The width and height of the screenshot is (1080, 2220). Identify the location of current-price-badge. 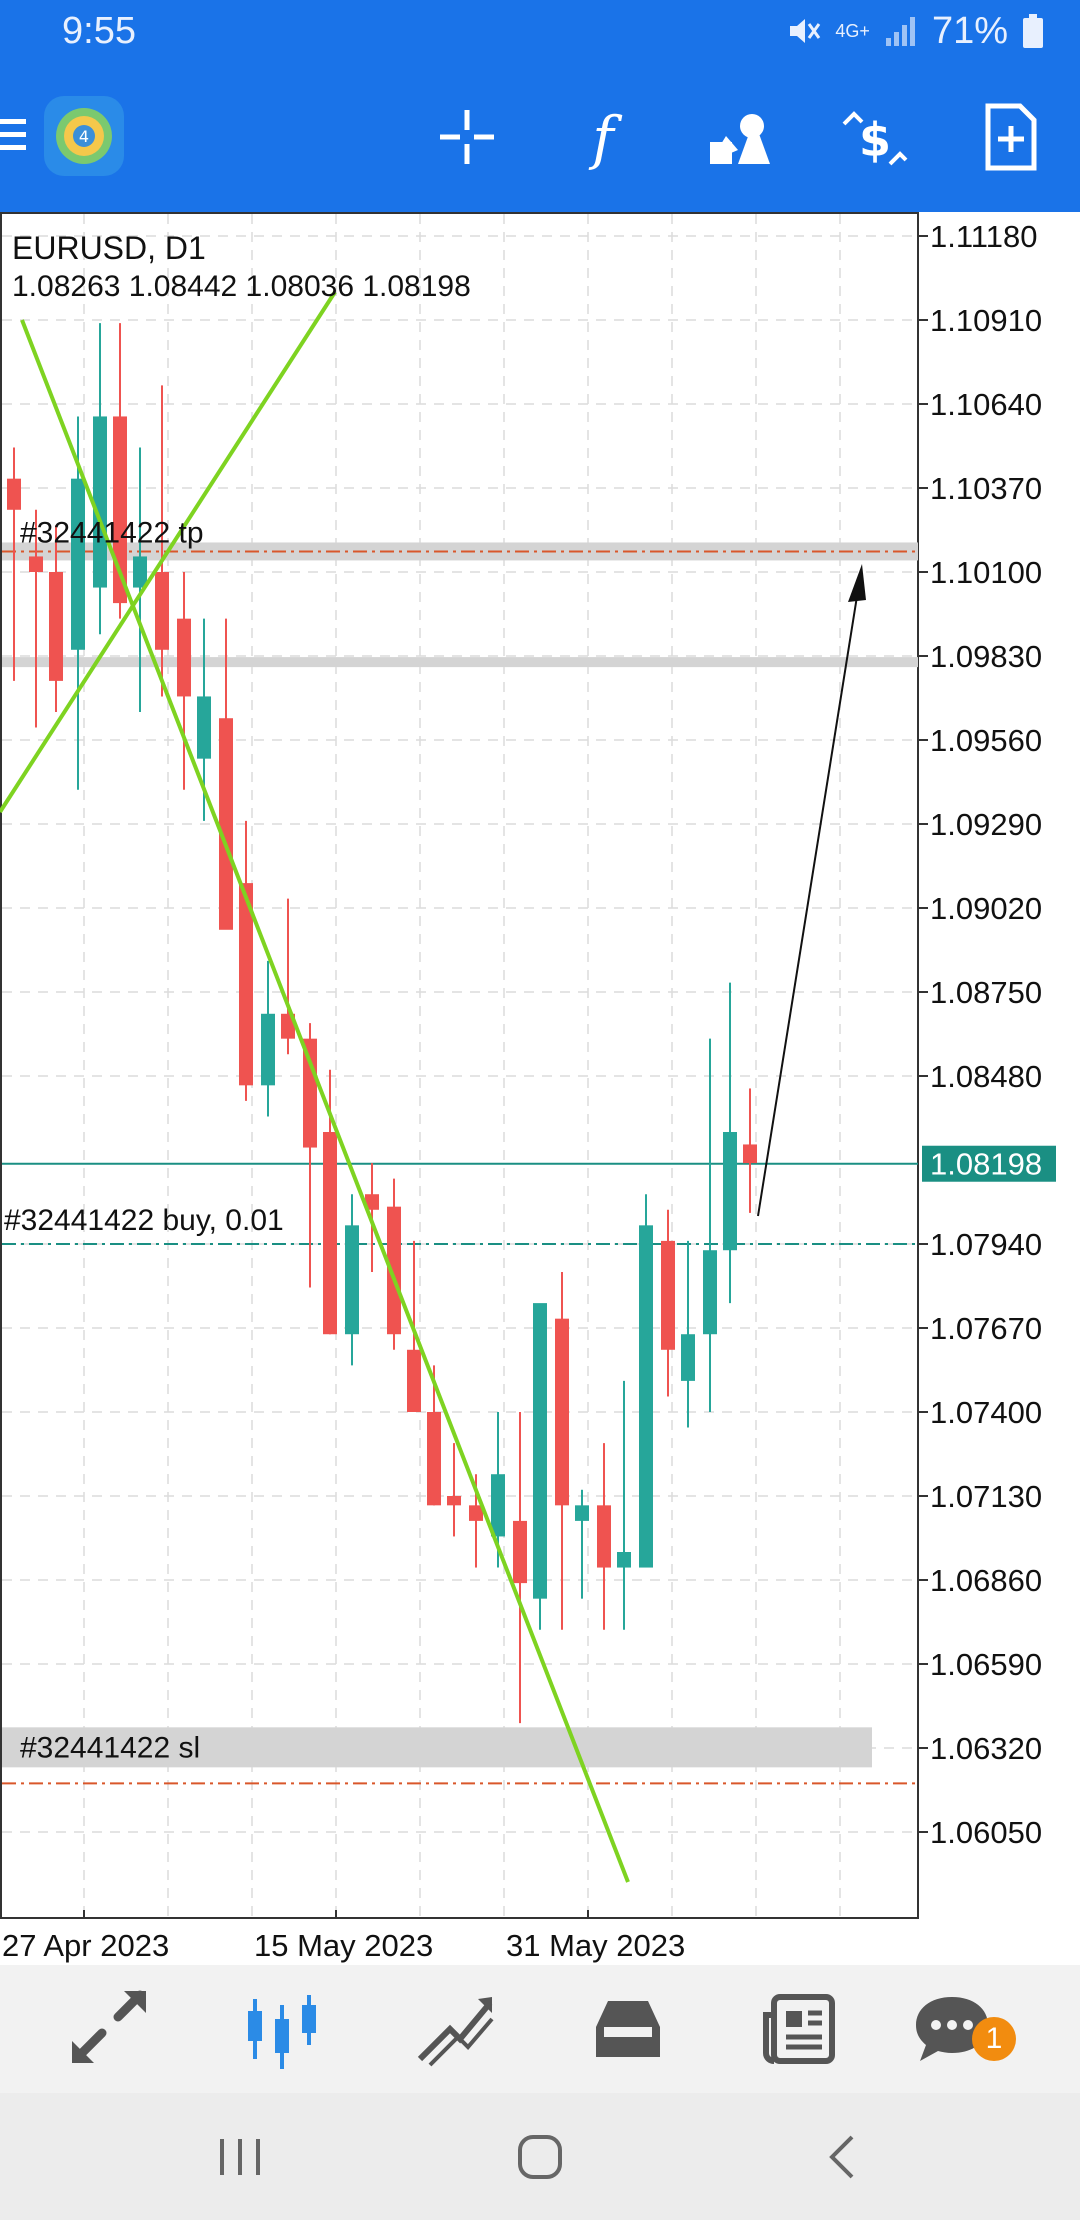
(989, 1163).